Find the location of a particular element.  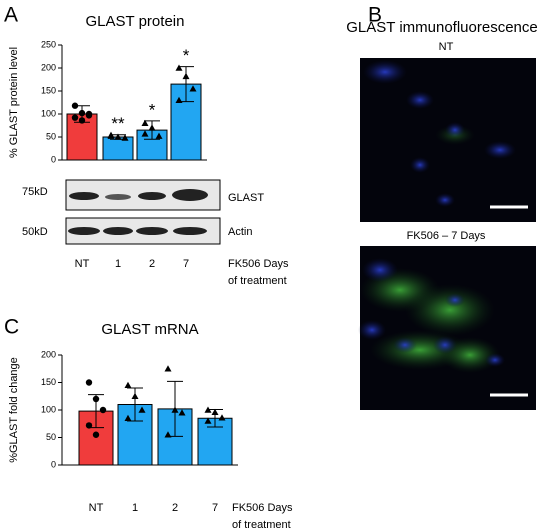

if-title: GLAST immunofluorescence is located at coordinates (441, 27).